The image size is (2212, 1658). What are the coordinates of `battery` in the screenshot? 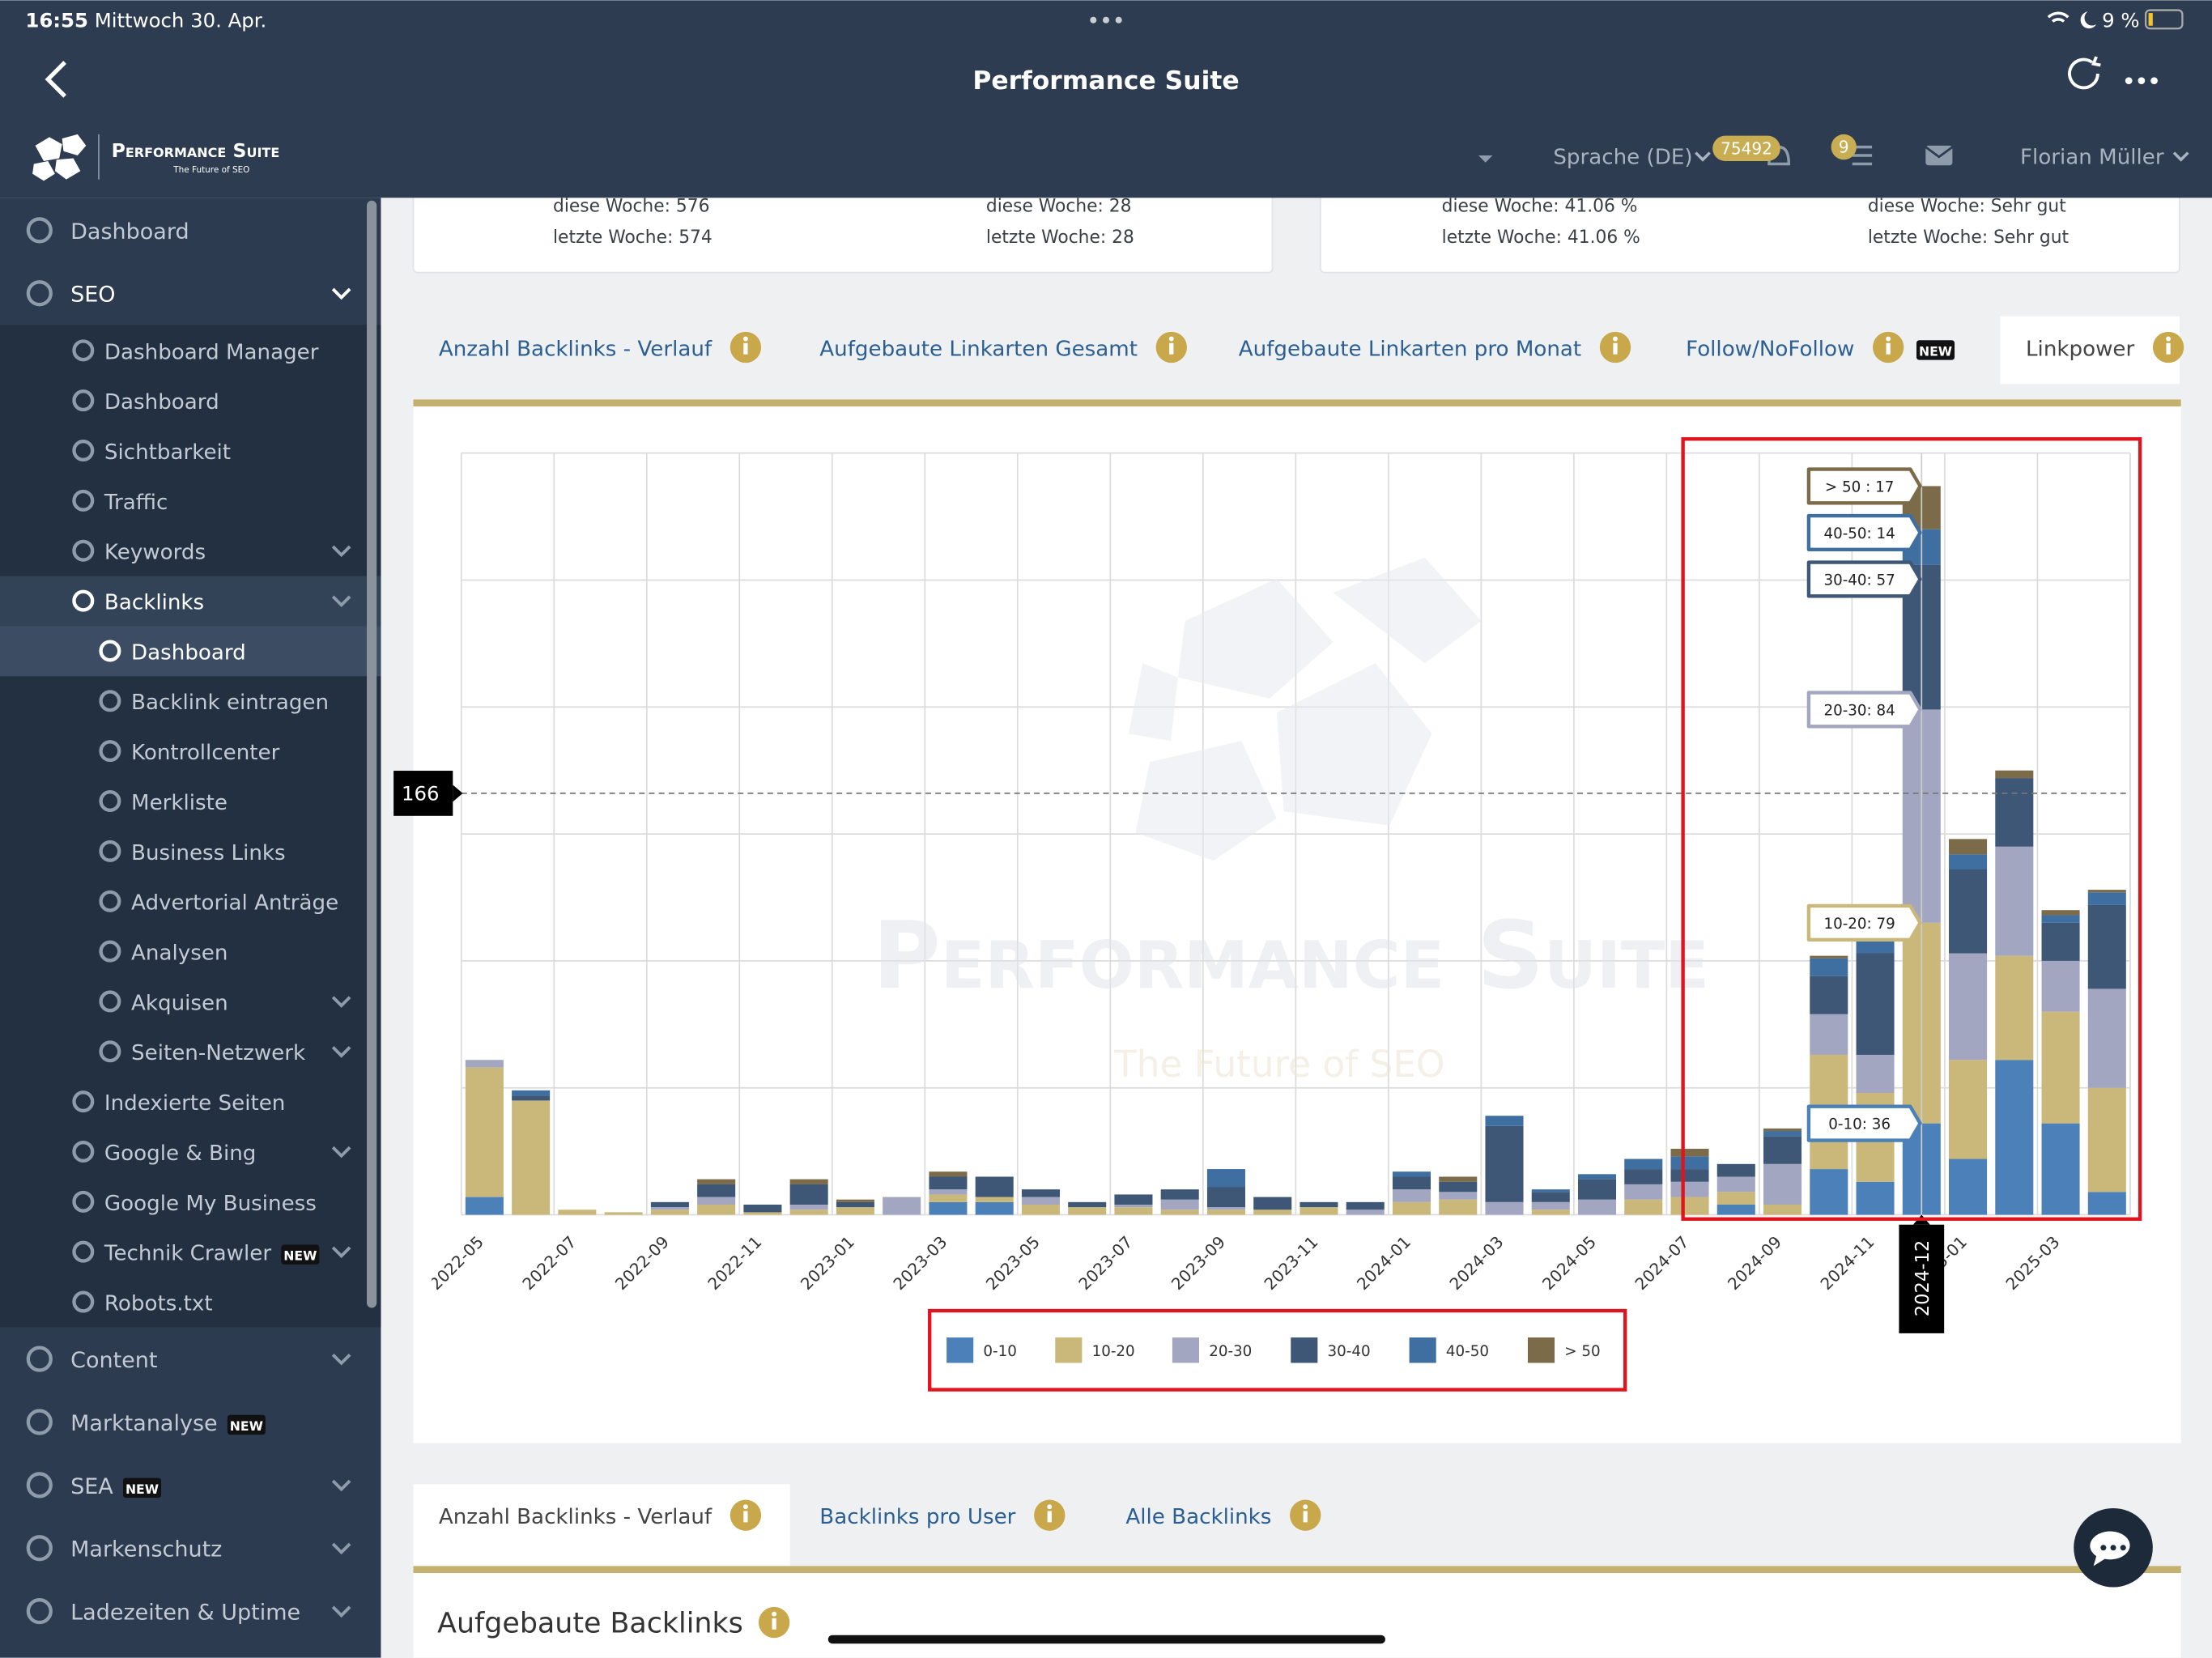 It's located at (2164, 19).